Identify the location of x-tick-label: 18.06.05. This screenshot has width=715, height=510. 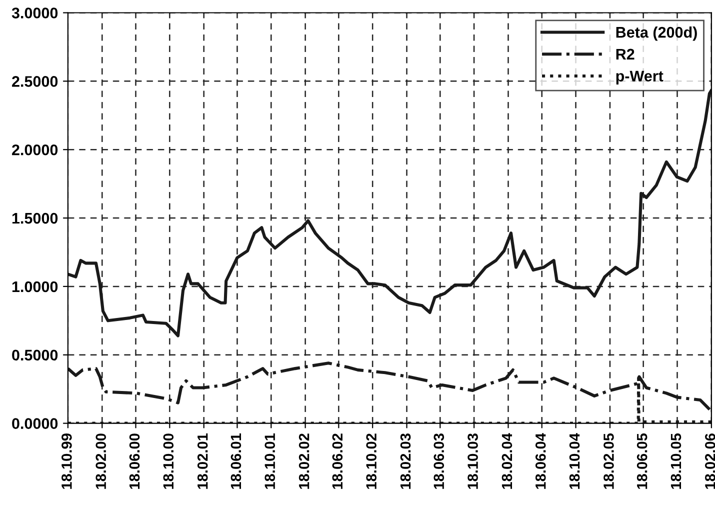
(642, 461).